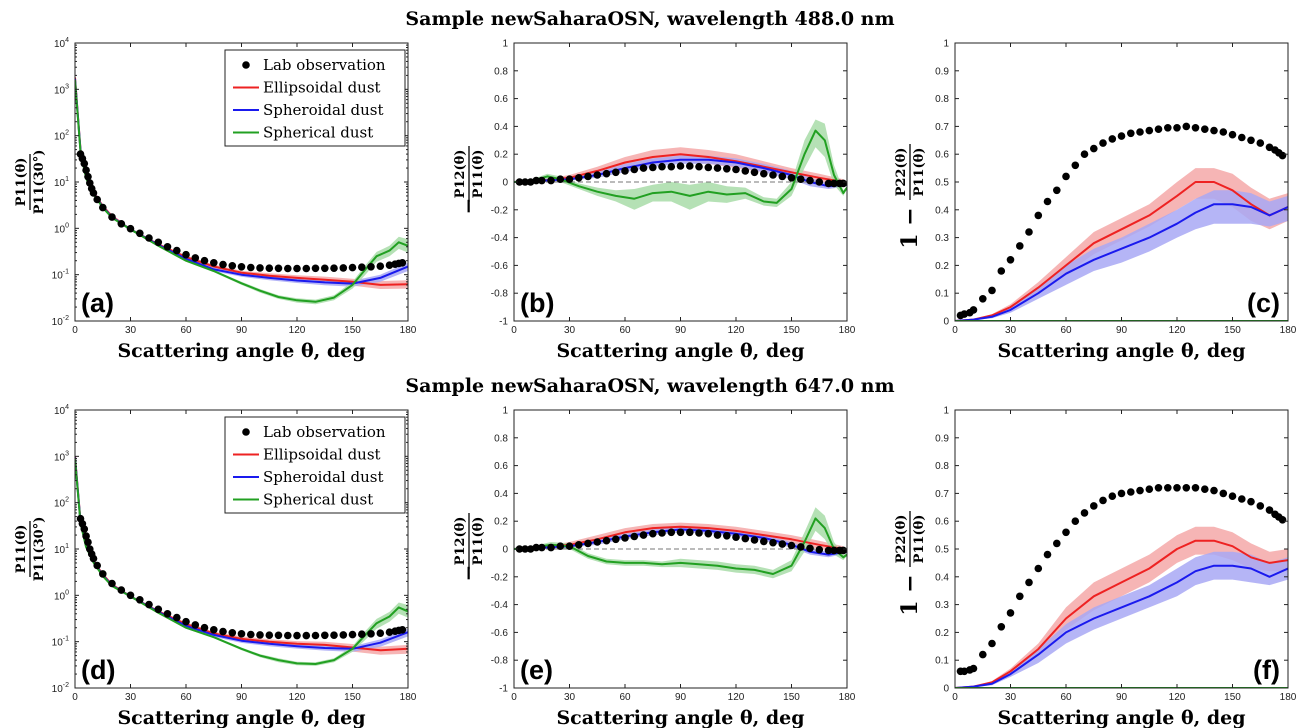  I want to click on y-tick-exponent: -2, so click(66, 685).